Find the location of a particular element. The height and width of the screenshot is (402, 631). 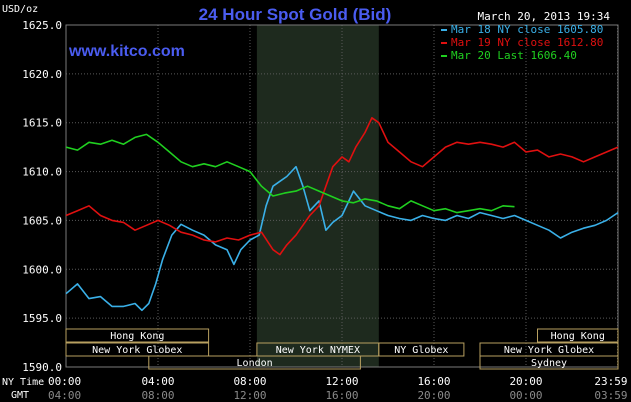

x-tick-label-ny: 16:00 is located at coordinates (433, 381).